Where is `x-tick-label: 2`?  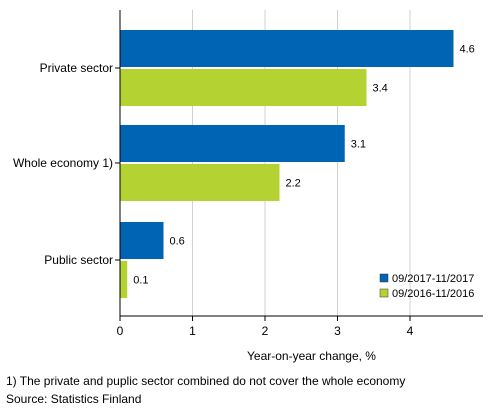
x-tick-label: 2 is located at coordinates (265, 331).